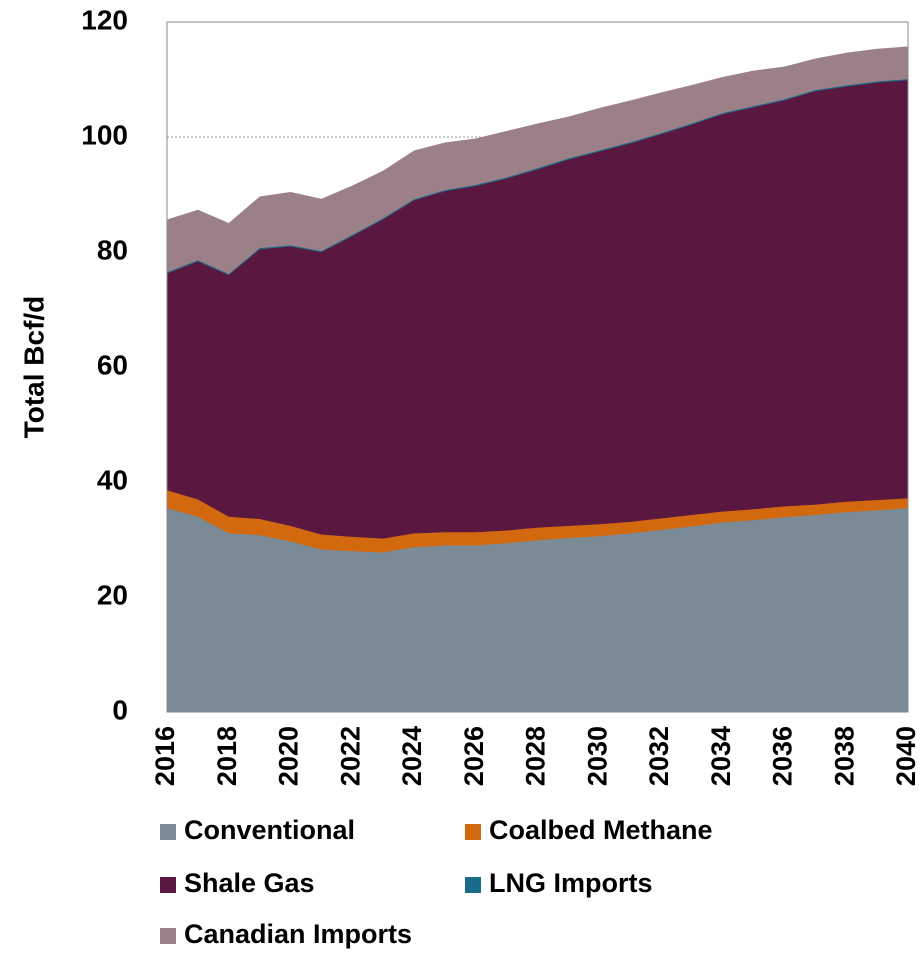  Describe the element at coordinates (571, 883) in the screenshot. I see `legend-label: LNG Imports` at that location.